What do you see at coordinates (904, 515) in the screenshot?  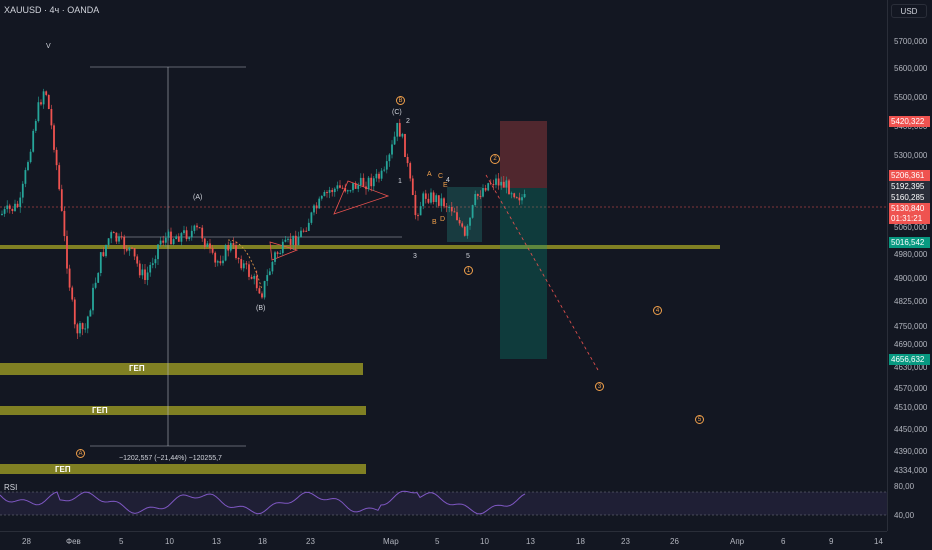 I see `rsi-tick: 40,00` at bounding box center [904, 515].